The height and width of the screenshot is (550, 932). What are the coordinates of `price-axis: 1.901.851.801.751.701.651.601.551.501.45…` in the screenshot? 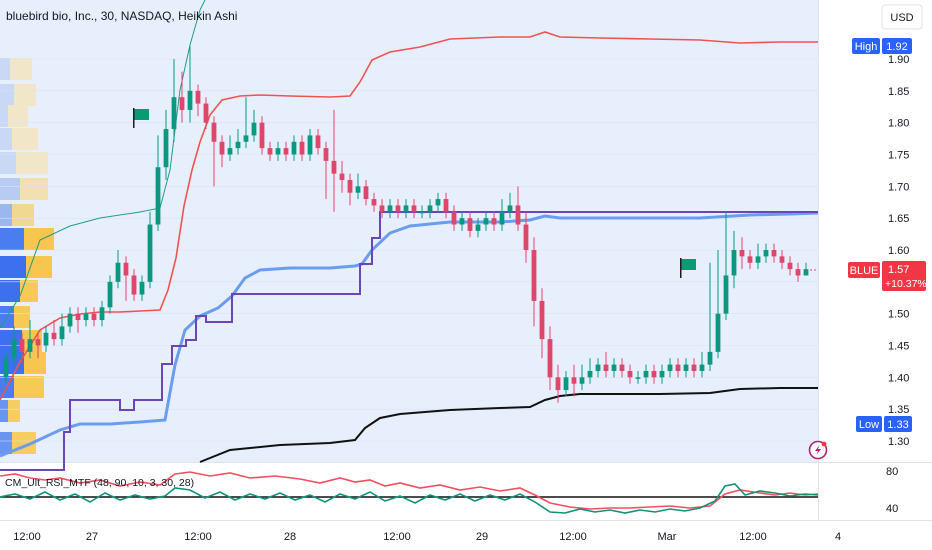 It's located at (898, 251).